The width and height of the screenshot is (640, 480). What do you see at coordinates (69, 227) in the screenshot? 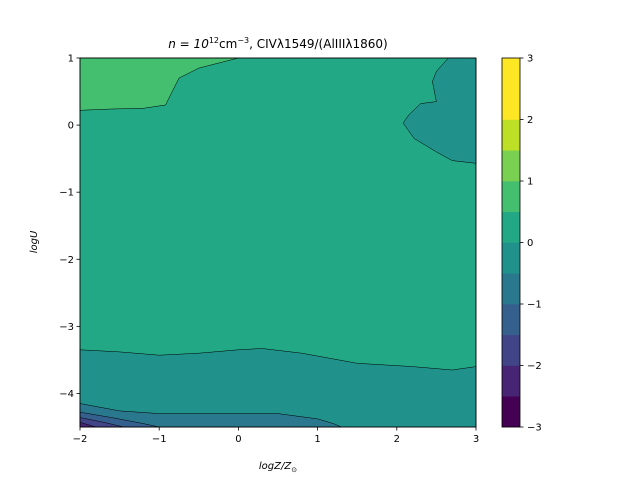
I see `y-axis: 1 0 −1 −2 −3 −4` at bounding box center [69, 227].